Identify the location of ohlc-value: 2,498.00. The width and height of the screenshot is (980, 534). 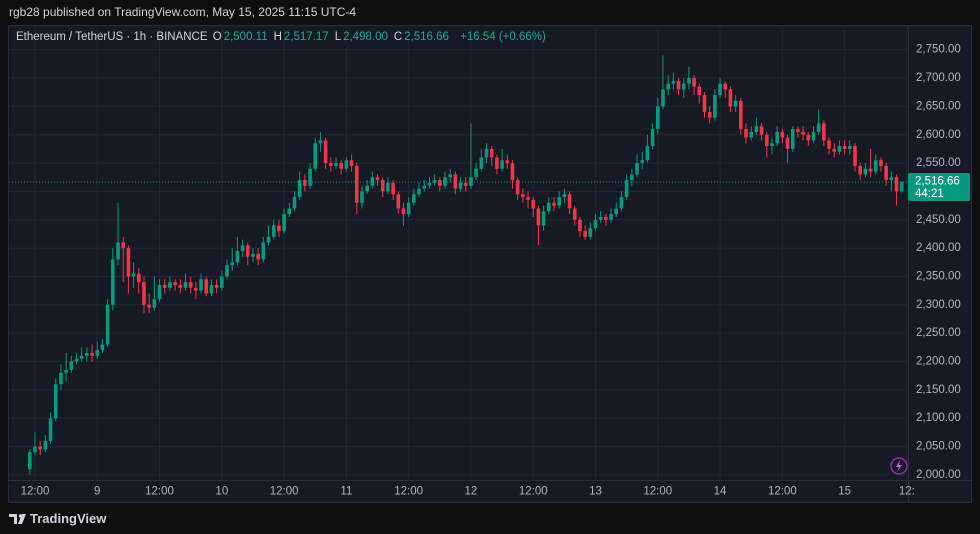
(365, 37).